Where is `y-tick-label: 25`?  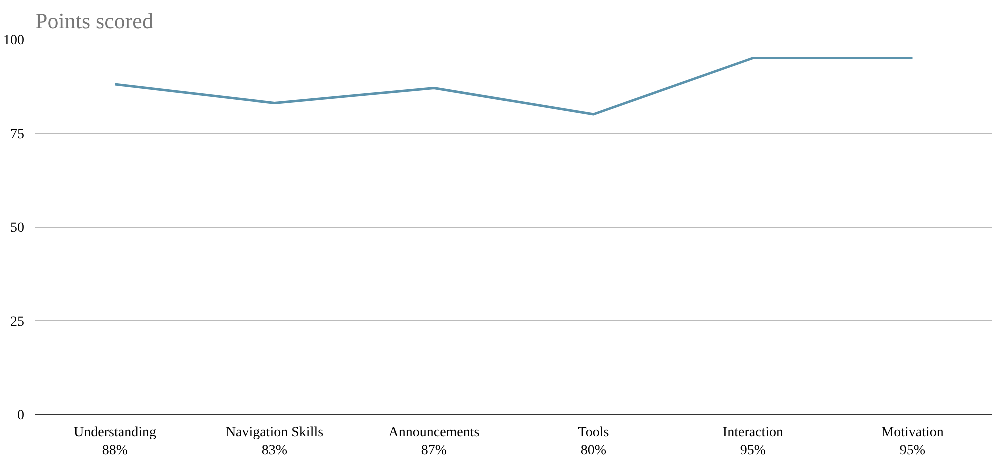
y-tick-label: 25 is located at coordinates (17, 322).